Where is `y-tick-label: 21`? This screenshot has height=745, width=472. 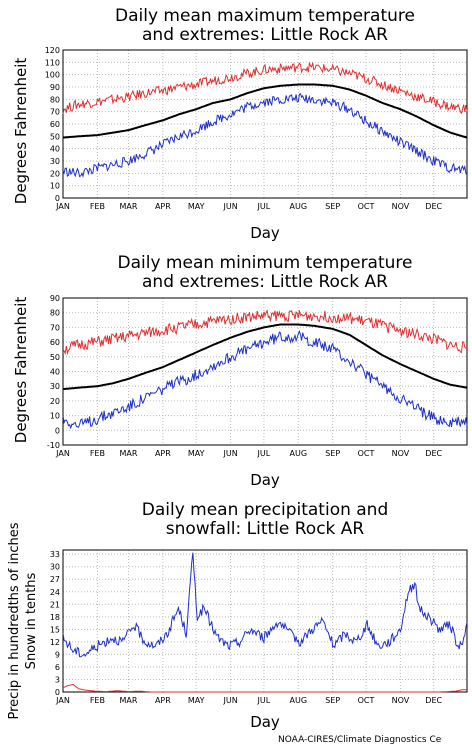
y-tick-label: 21 is located at coordinates (55, 604).